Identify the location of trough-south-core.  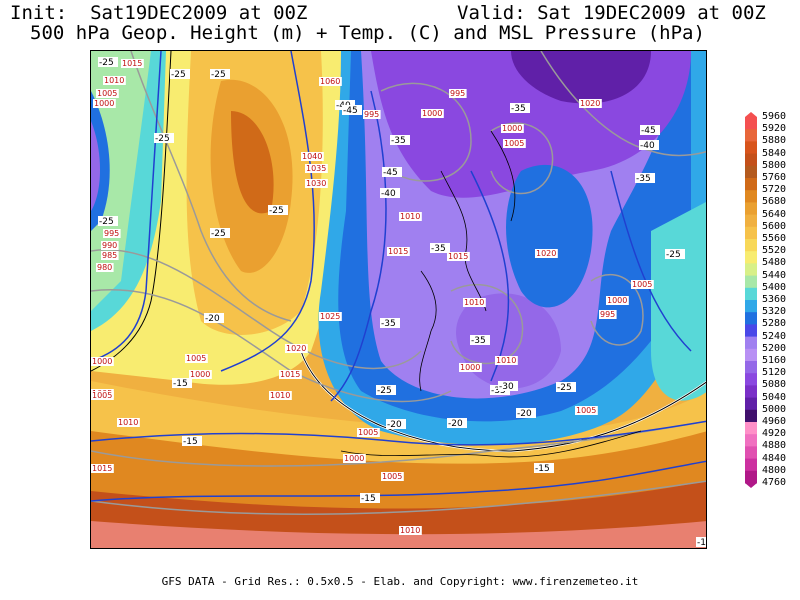
(508, 341).